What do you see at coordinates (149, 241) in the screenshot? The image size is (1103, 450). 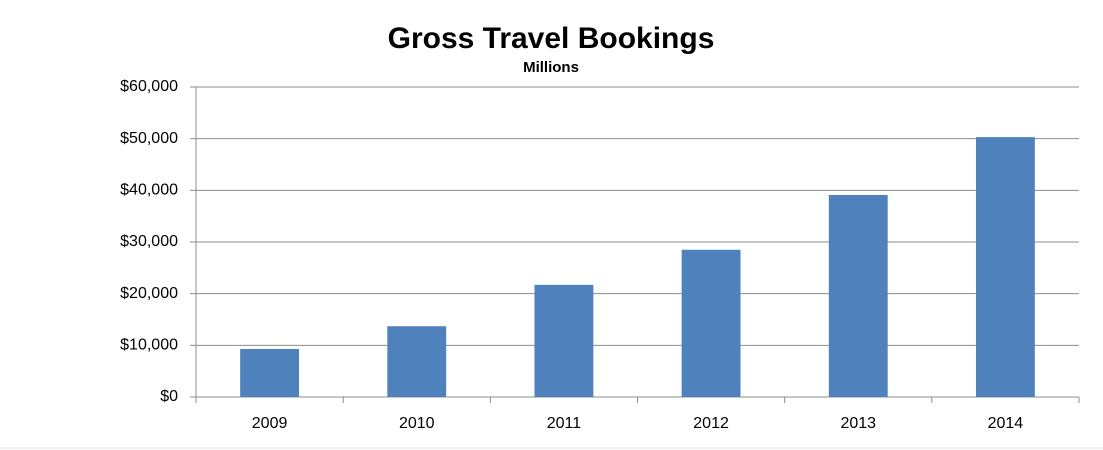 I see `y-tick-label: $30,000` at bounding box center [149, 241].